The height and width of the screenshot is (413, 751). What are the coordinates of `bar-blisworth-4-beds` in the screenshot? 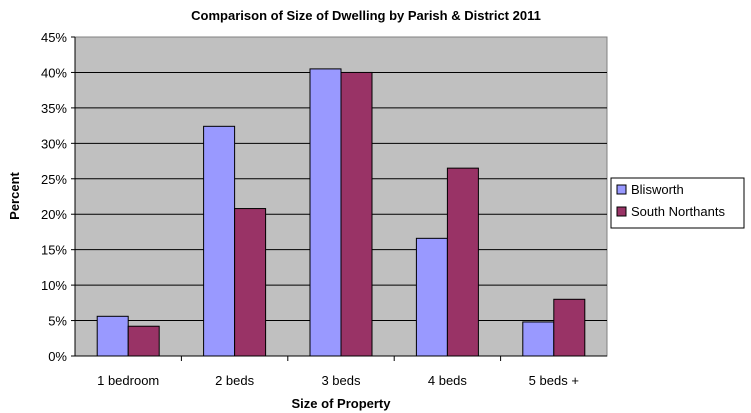 It's located at (431, 297).